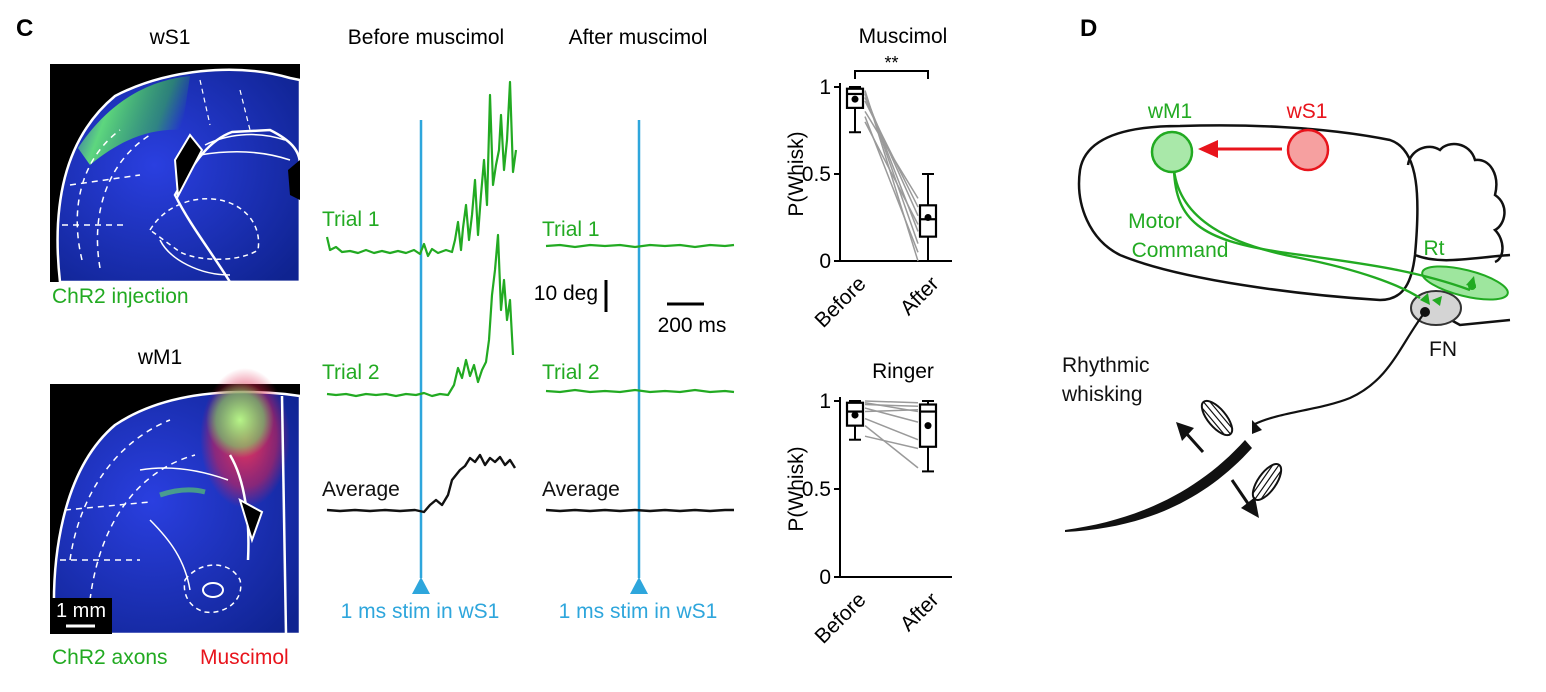 The image size is (1546, 692). I want to click on fn-output-terminal, so click(1257, 427).